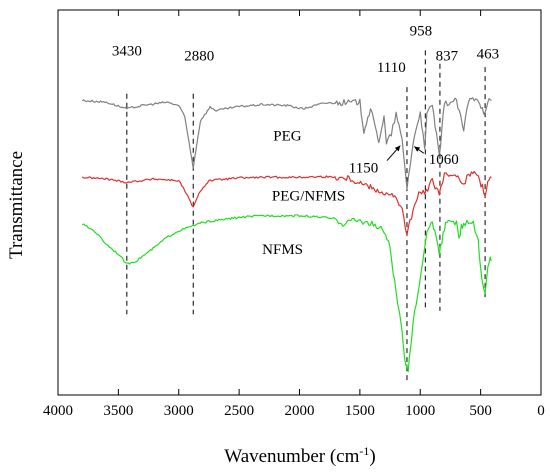  I want to click on x-tick-label: 1000, so click(420, 411).